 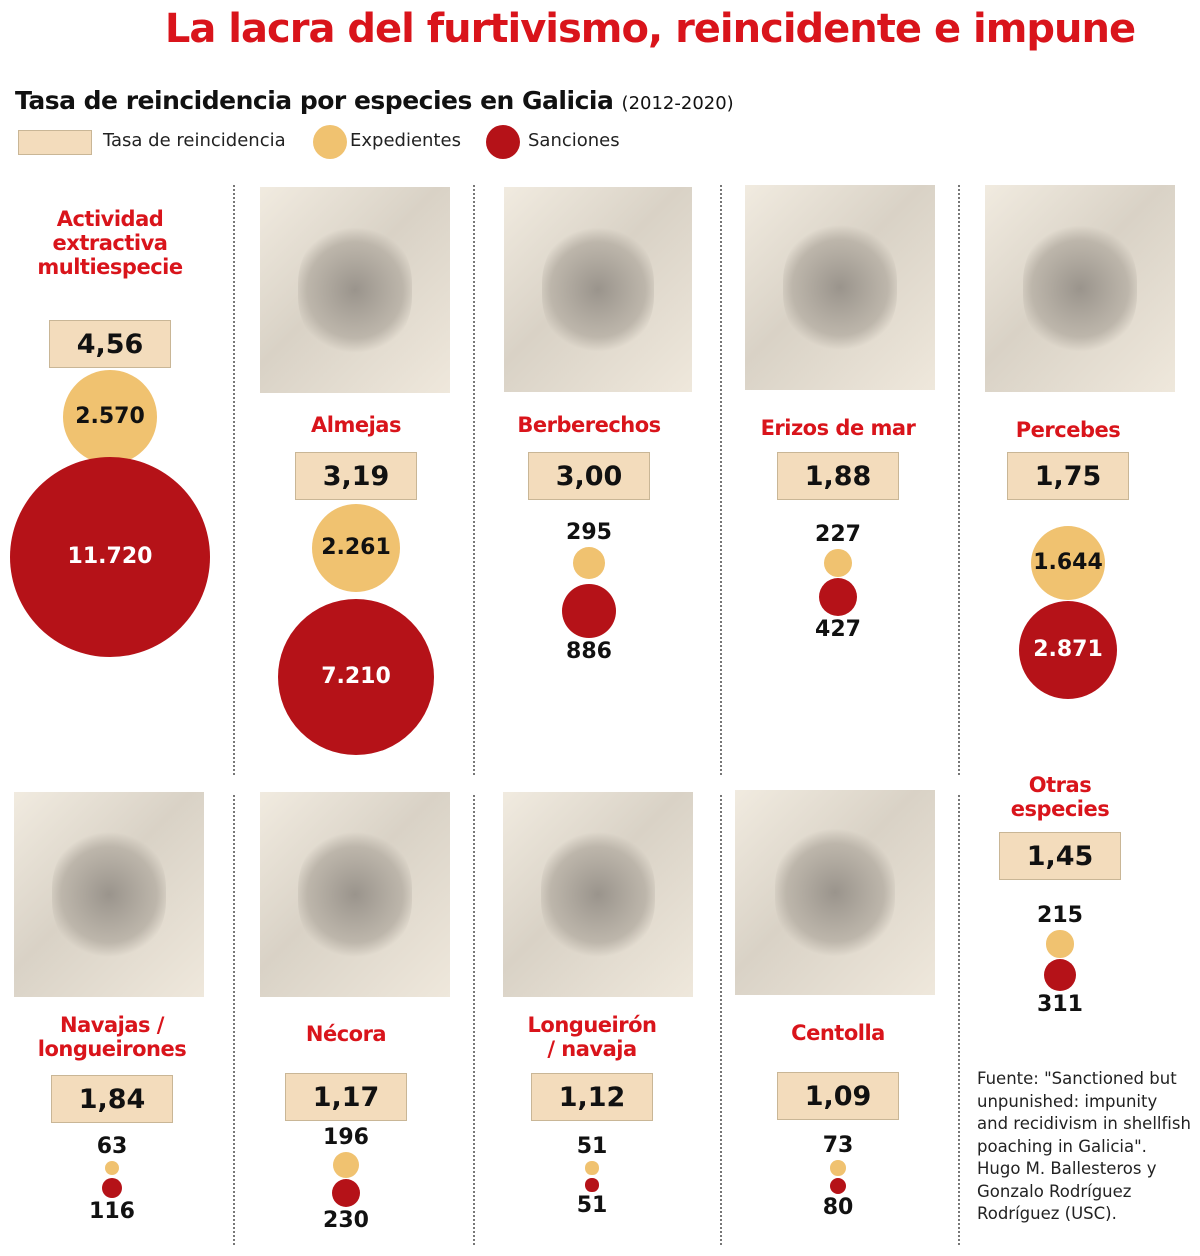 I want to click on category-label: Almejas, so click(x=356, y=425).